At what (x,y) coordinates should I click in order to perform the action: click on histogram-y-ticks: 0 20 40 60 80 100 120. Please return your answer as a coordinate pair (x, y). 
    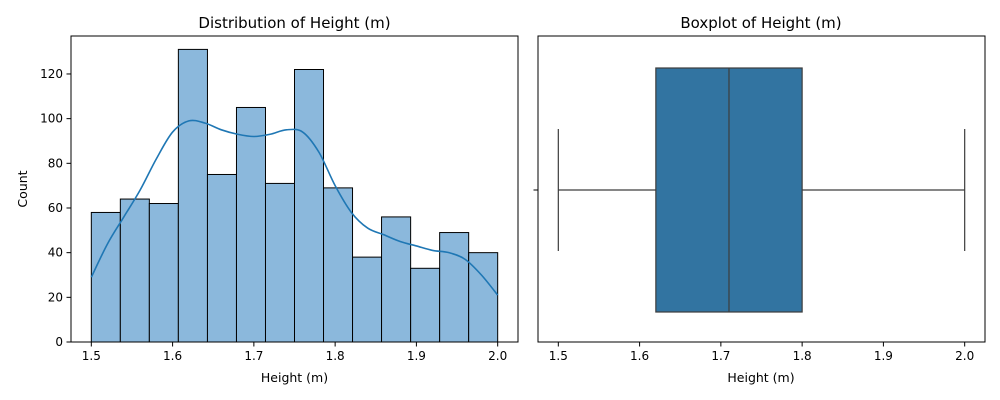
    Looking at the image, I should click on (55, 208).